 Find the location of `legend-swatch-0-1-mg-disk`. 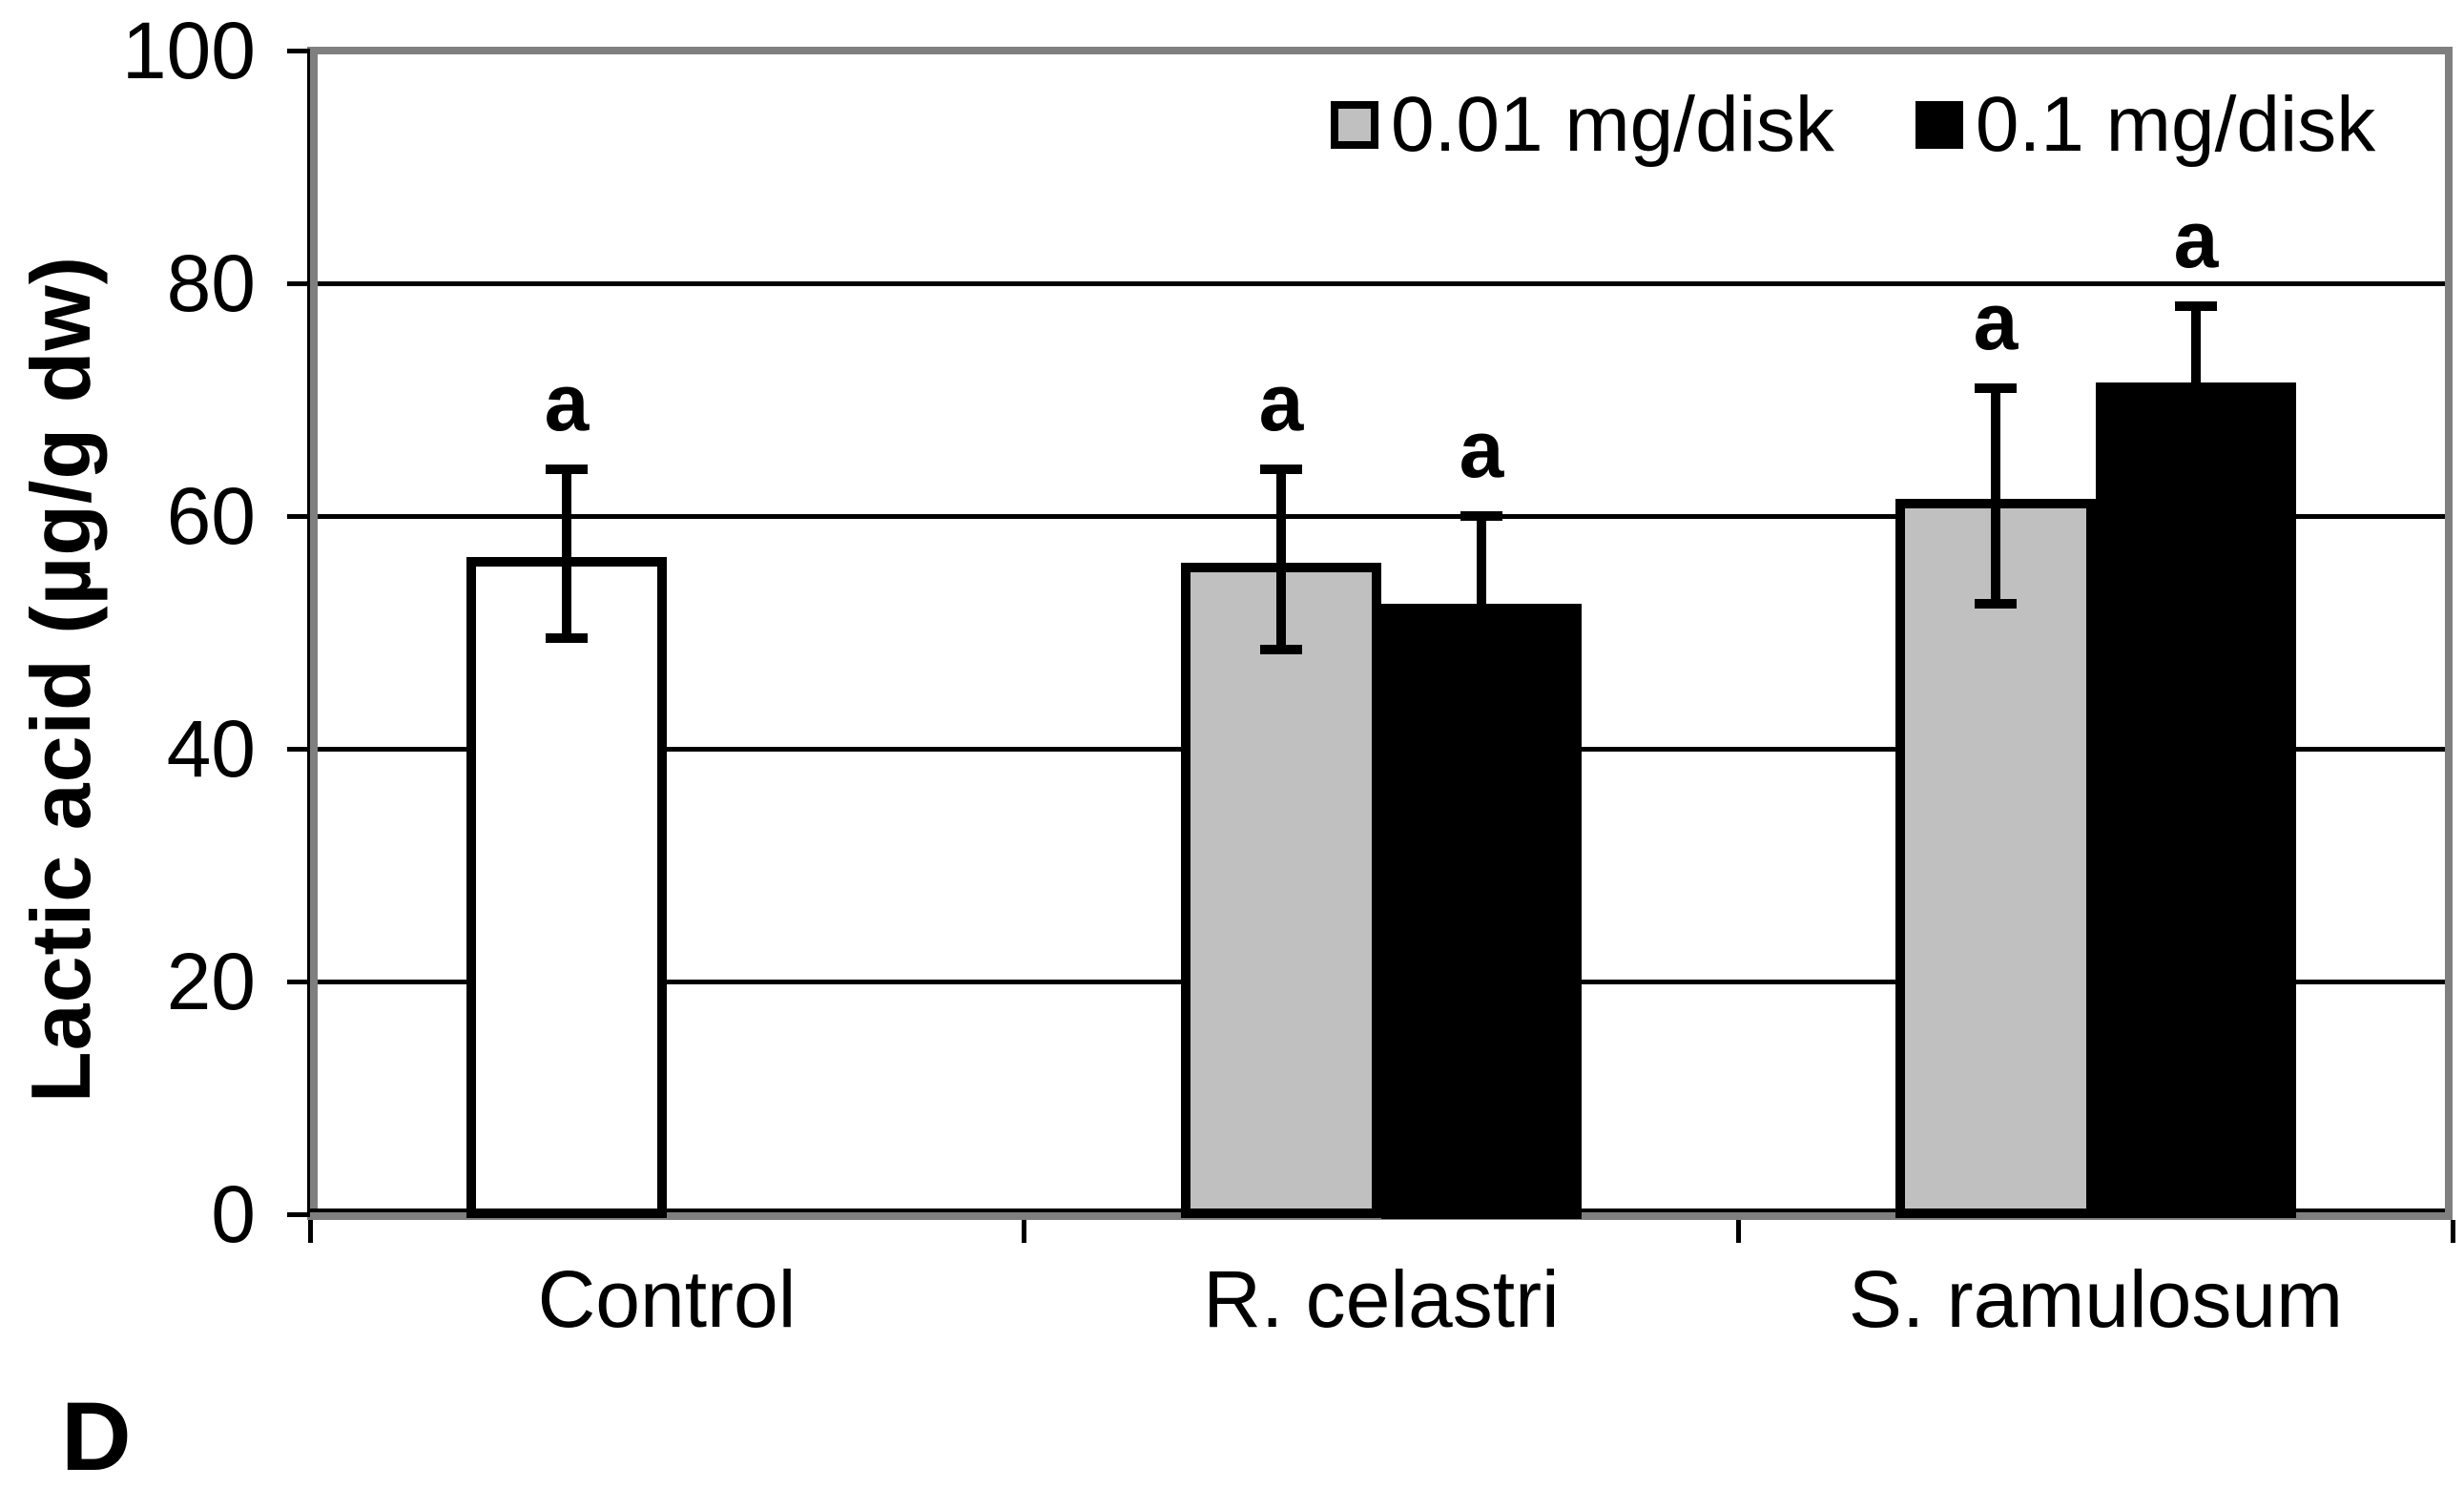

legend-swatch-0-1-mg-disk is located at coordinates (1939, 125).